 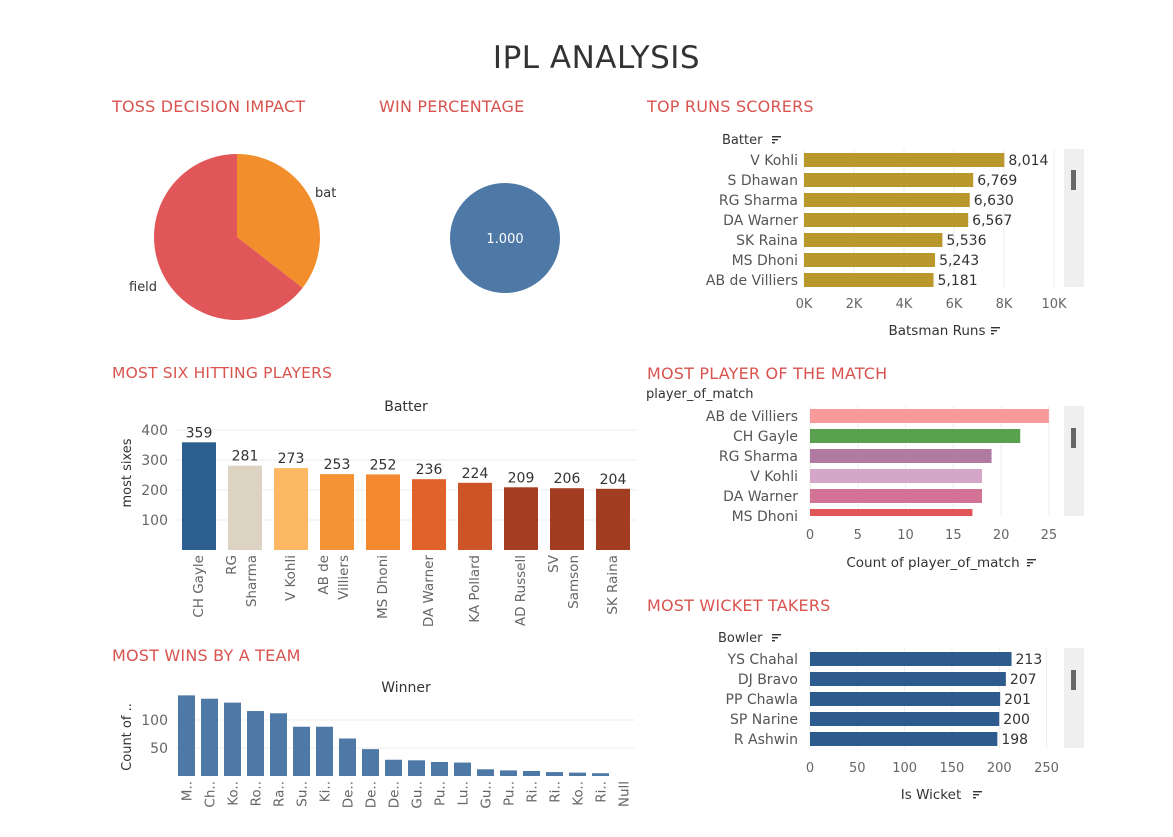 What do you see at coordinates (887, 200) in the screenshot?
I see `bar-rg-sharma` at bounding box center [887, 200].